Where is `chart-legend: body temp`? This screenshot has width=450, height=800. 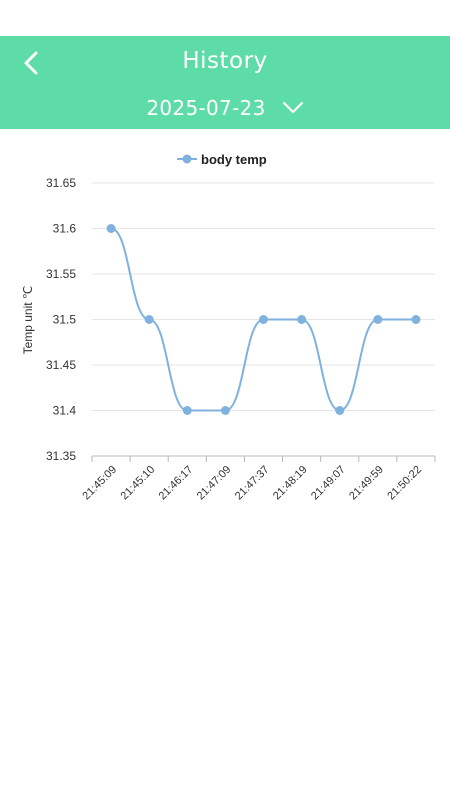
chart-legend: body temp is located at coordinates (222, 159).